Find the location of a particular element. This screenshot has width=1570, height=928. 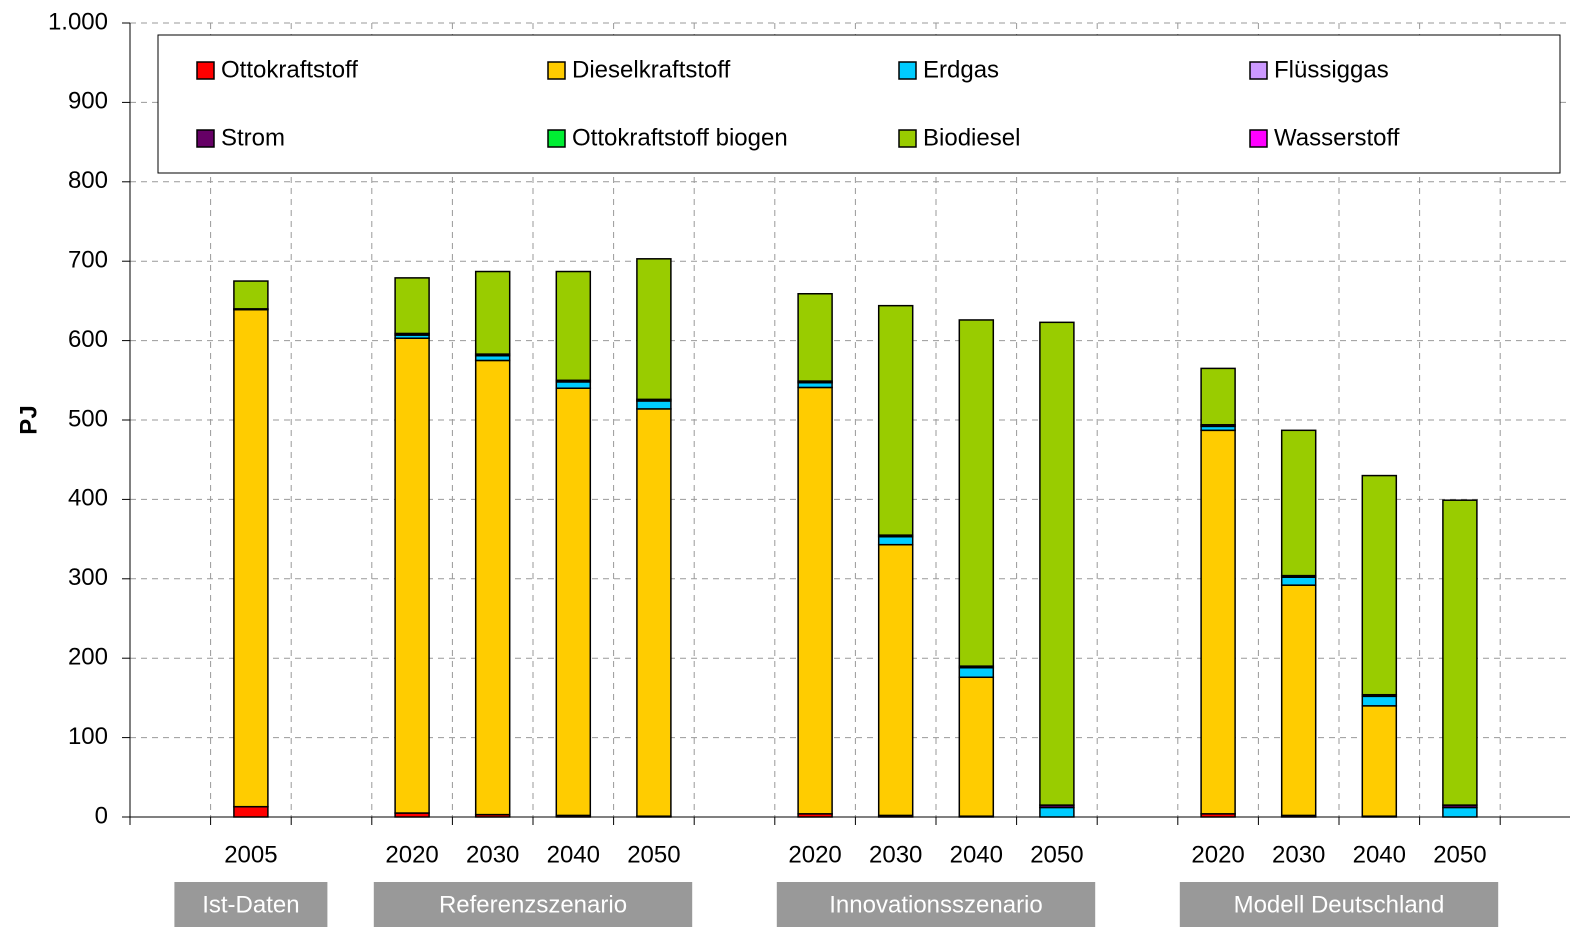

x-tick-label: 2005 is located at coordinates (250, 854).